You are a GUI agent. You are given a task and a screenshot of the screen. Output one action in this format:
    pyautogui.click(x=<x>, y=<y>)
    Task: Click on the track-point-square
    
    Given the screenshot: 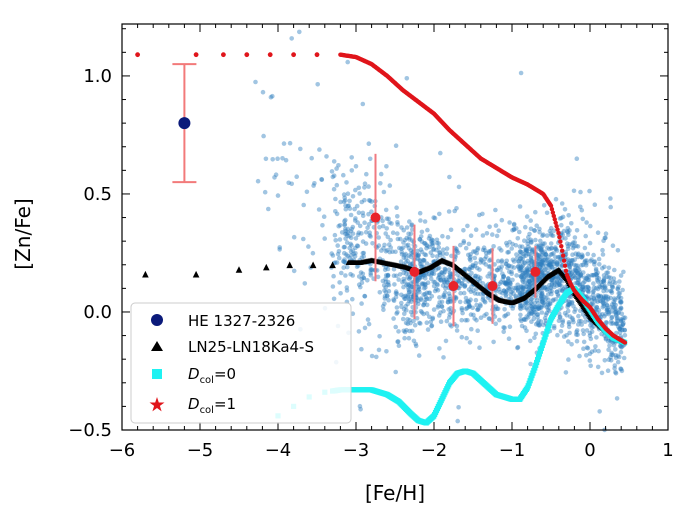 What is the action you would take?
    pyautogui.click(x=546, y=334)
    